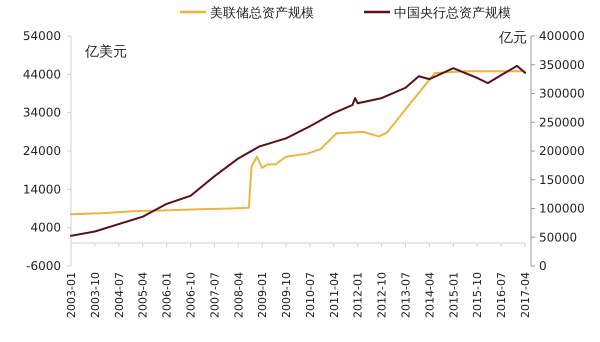 The width and height of the screenshot is (600, 342). I want to click on y2-tick-label: 300000, so click(562, 93).